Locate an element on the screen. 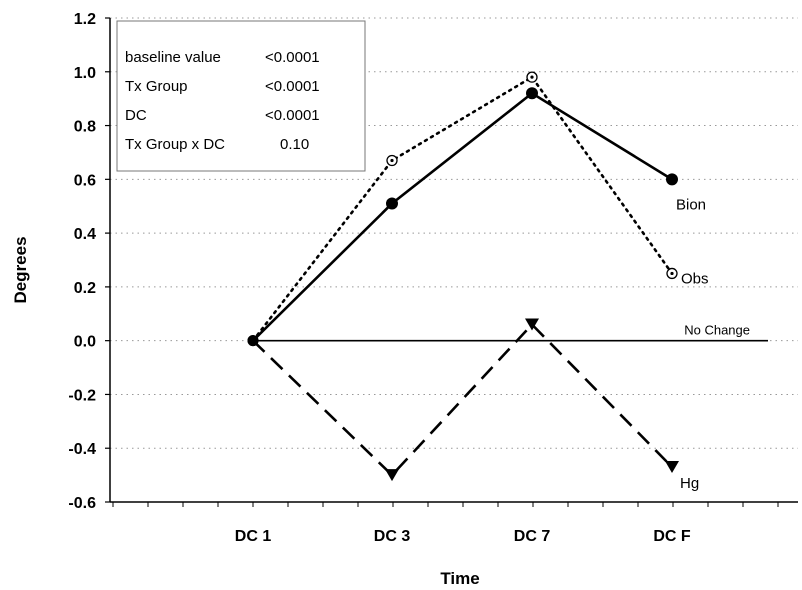 The height and width of the screenshot is (590, 802). y-tick-label: -0.4 is located at coordinates (82, 449).